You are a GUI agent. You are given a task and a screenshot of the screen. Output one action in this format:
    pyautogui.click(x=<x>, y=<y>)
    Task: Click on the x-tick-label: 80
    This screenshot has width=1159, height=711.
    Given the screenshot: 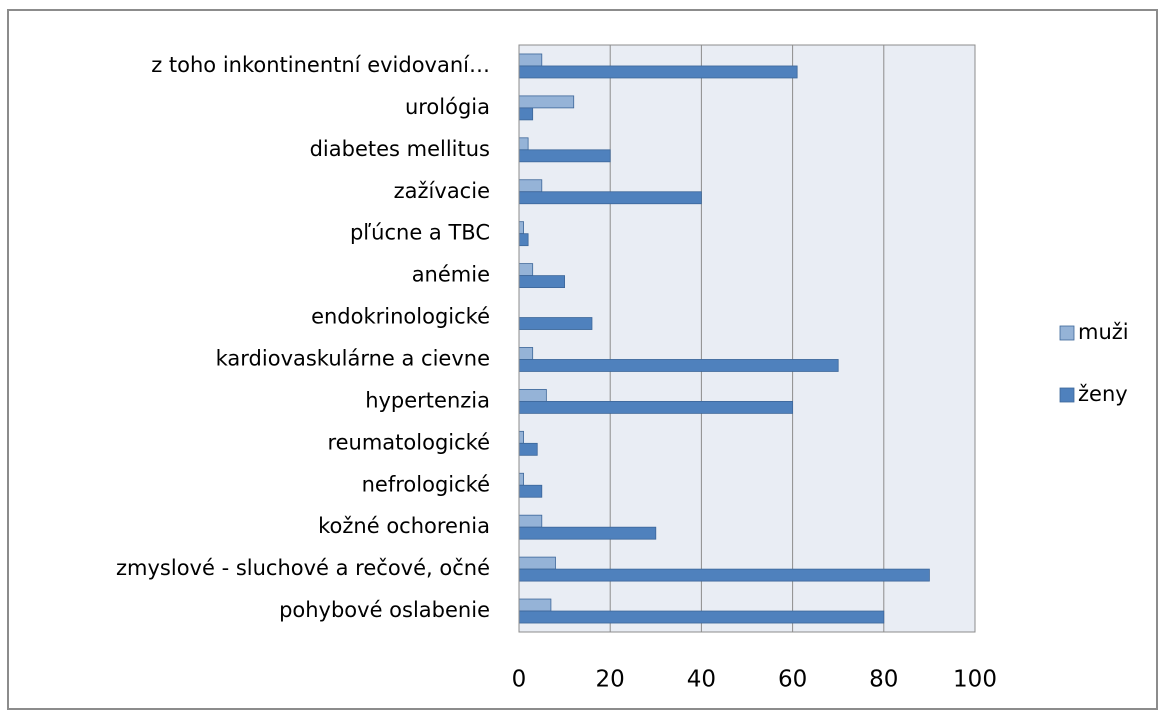 What is the action you would take?
    pyautogui.click(x=883, y=680)
    